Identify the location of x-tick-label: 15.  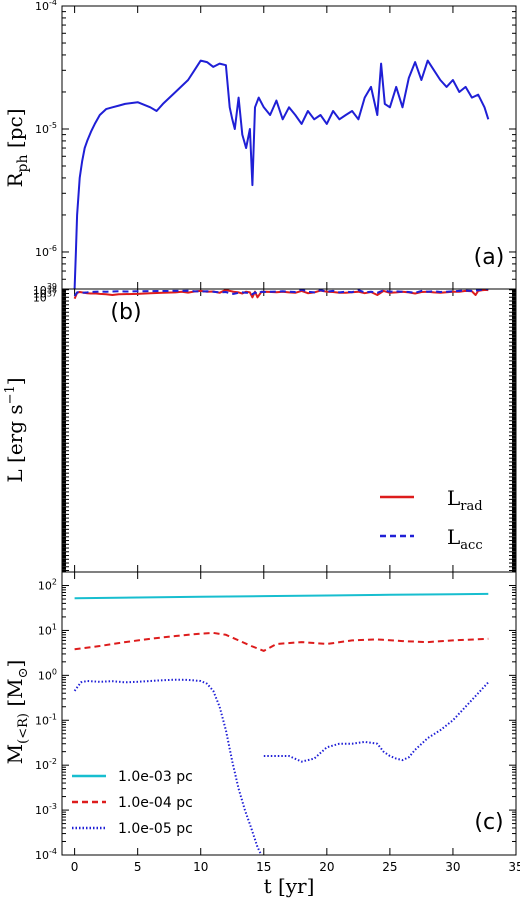
(263, 867).